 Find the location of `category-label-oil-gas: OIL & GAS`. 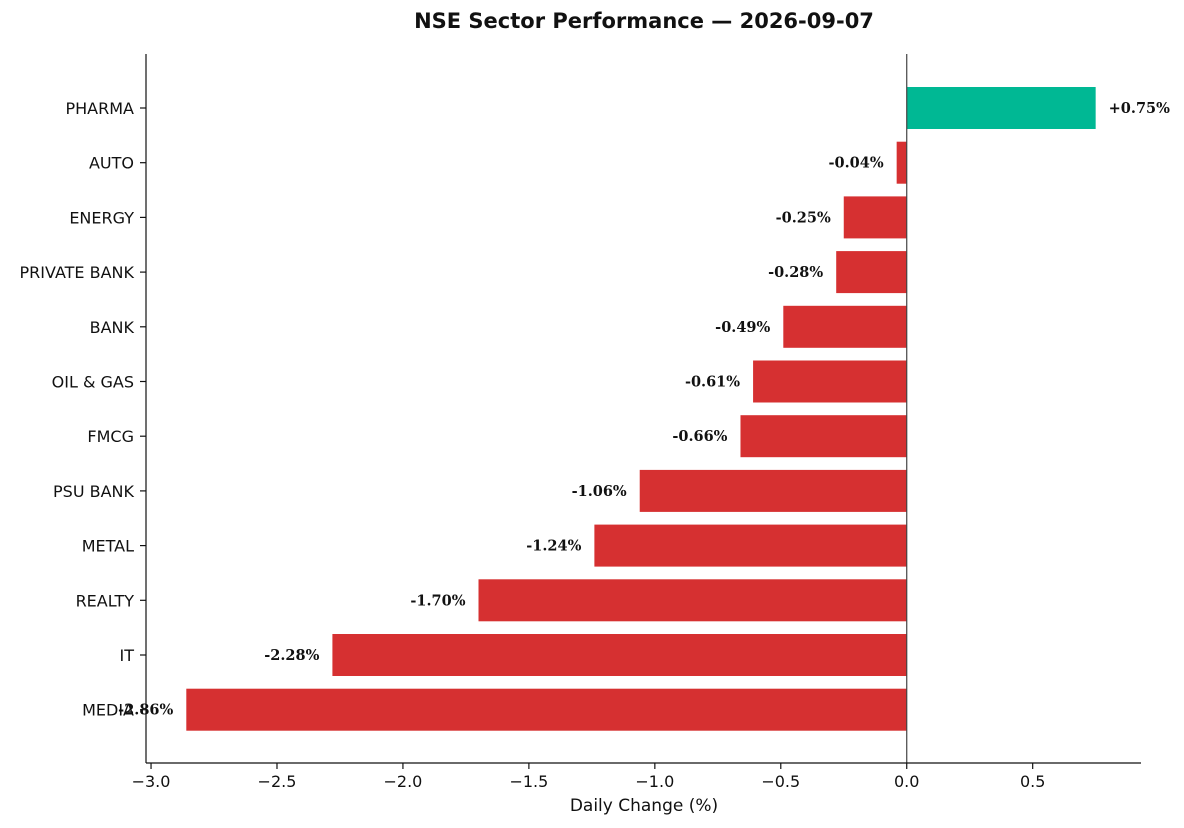

category-label-oil-gas: OIL & GAS is located at coordinates (93, 382).